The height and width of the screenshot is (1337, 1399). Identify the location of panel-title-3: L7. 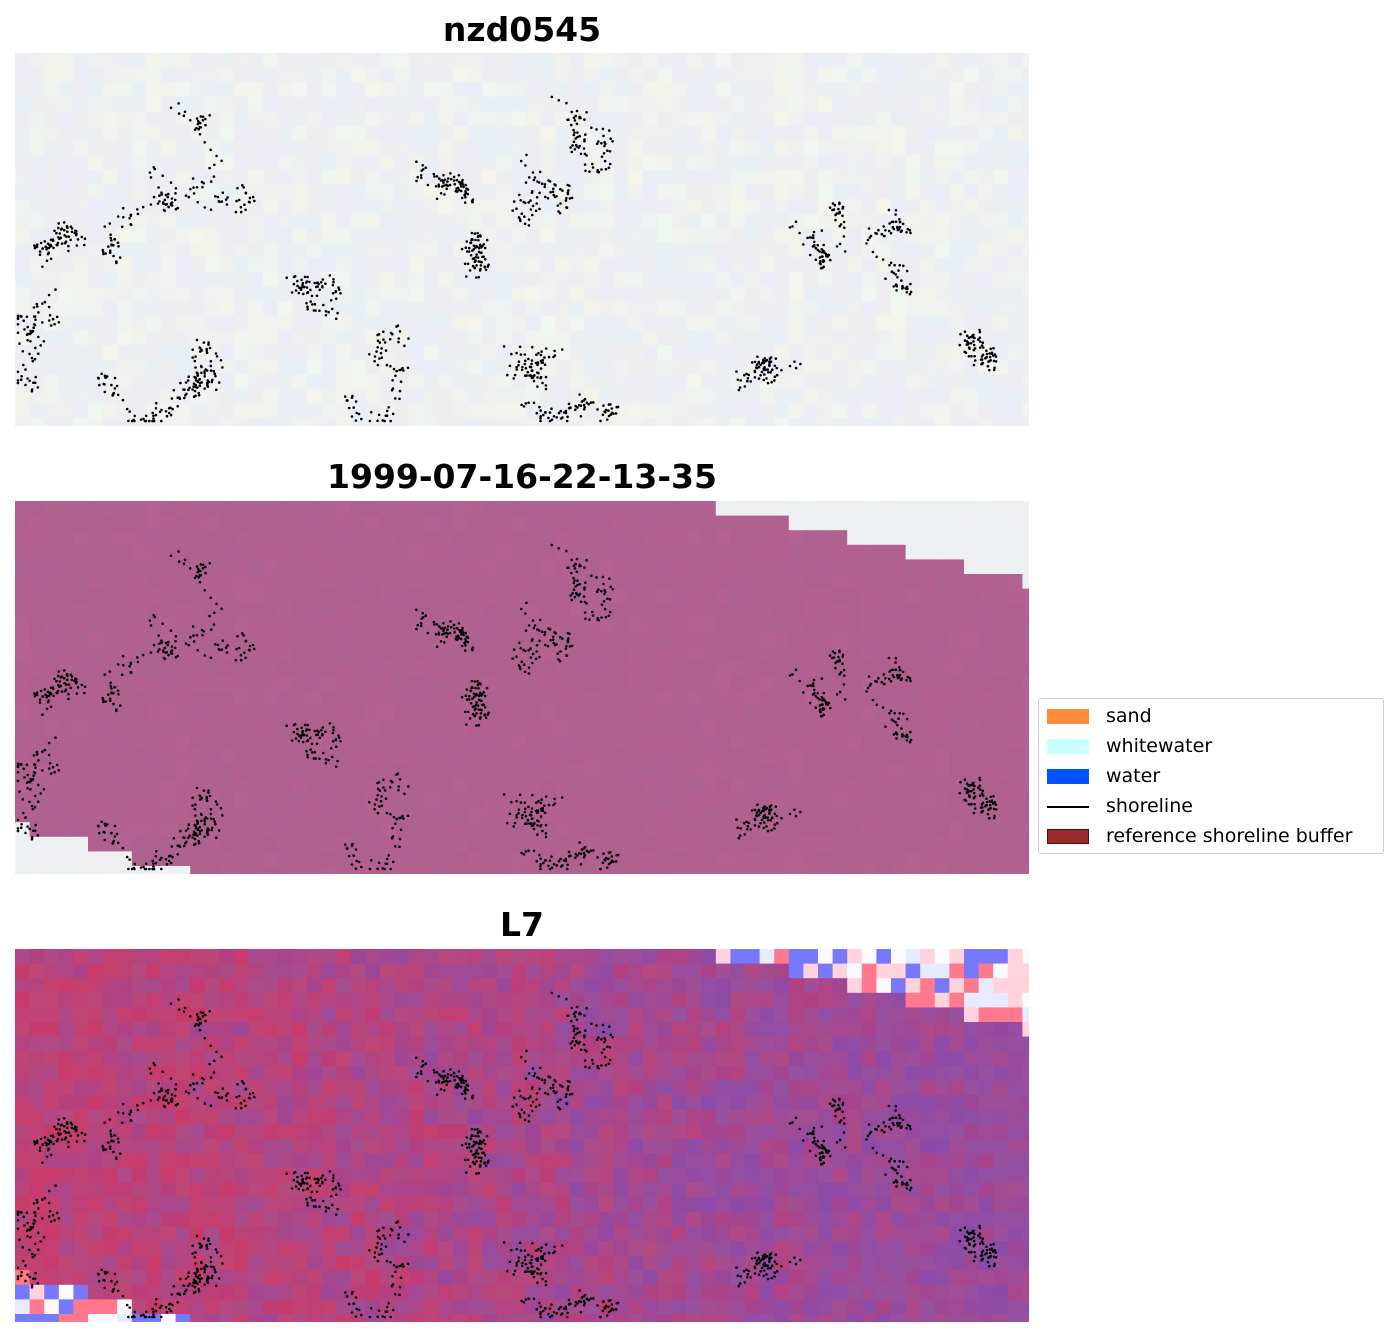
(522, 924).